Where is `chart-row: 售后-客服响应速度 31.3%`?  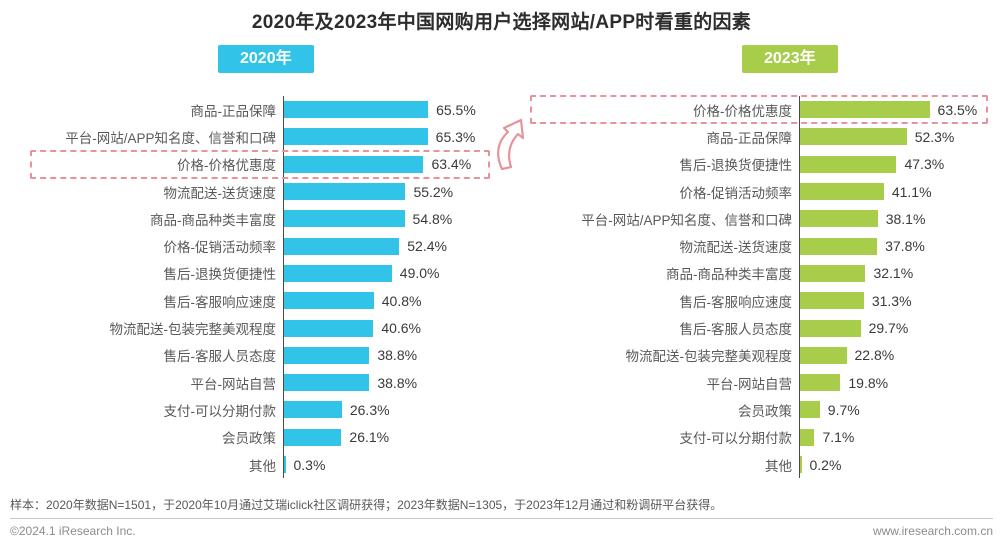 chart-row: 售后-客服响应速度 31.3% is located at coordinates (751, 301).